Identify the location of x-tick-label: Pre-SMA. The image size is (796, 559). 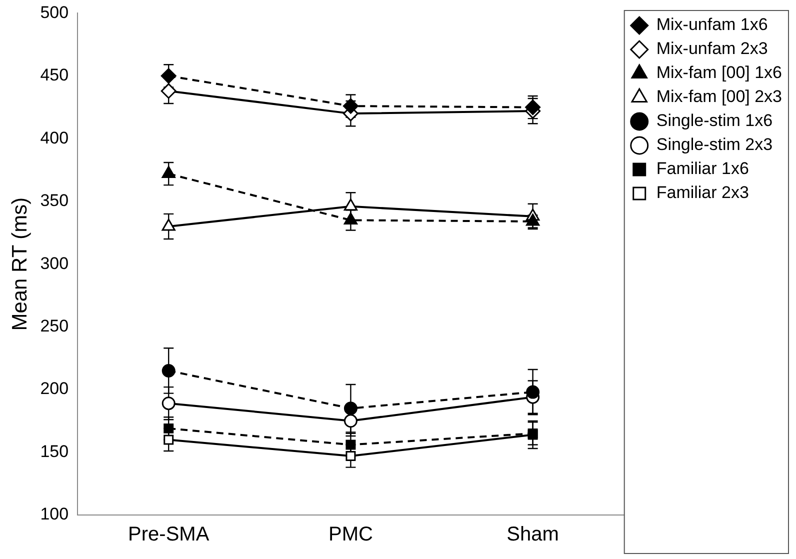
(169, 535).